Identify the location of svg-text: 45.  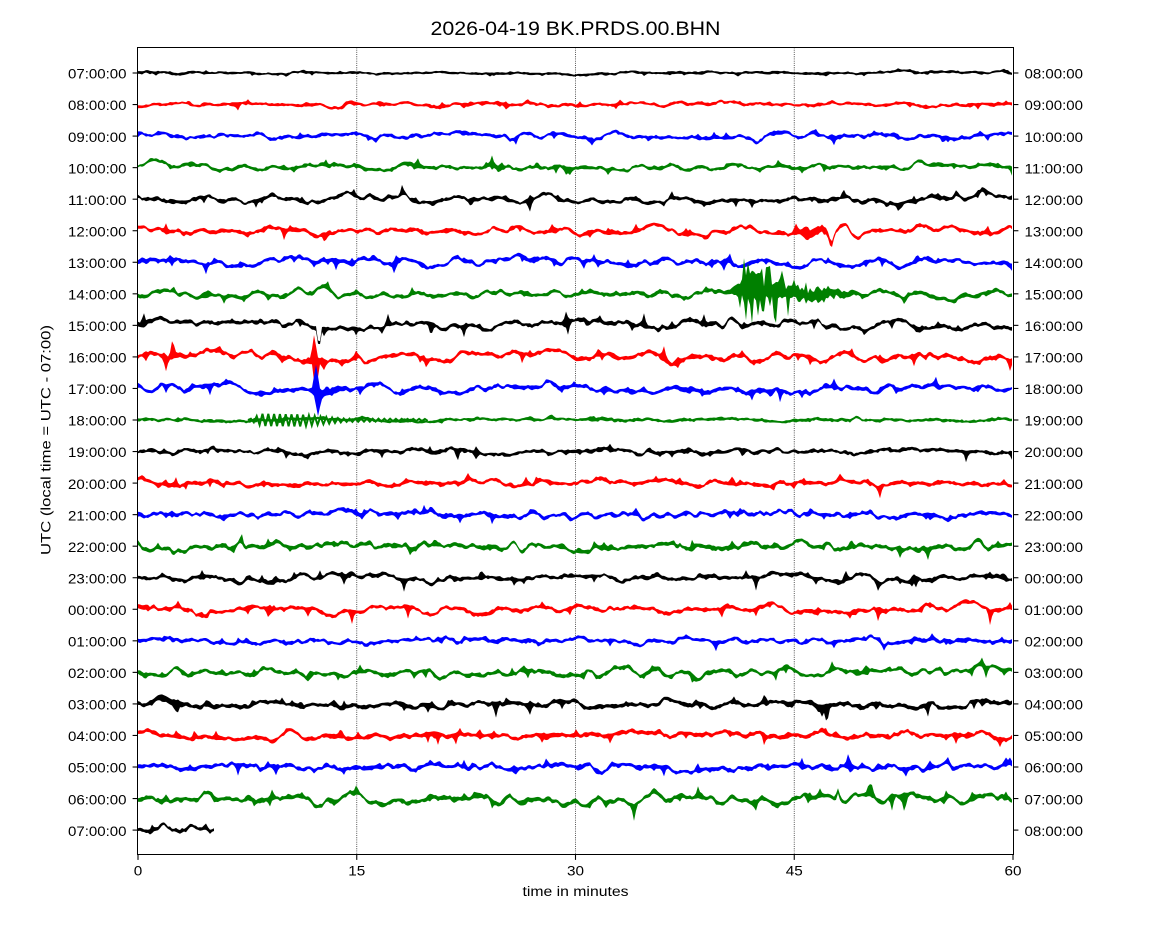
(794, 872).